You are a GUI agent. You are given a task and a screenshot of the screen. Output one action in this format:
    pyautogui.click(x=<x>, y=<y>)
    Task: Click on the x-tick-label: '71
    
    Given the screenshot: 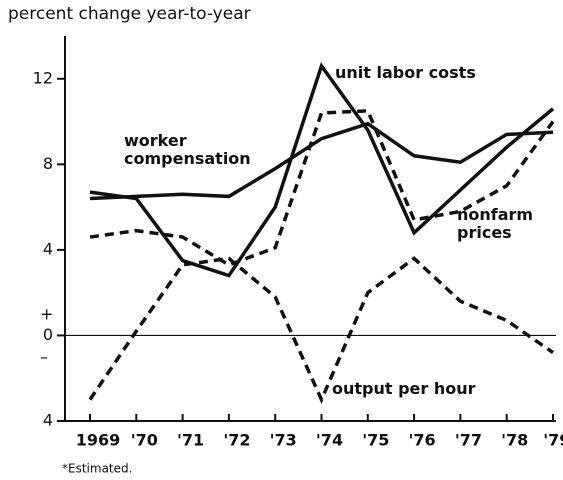 What is the action you would take?
    pyautogui.click(x=190, y=440)
    